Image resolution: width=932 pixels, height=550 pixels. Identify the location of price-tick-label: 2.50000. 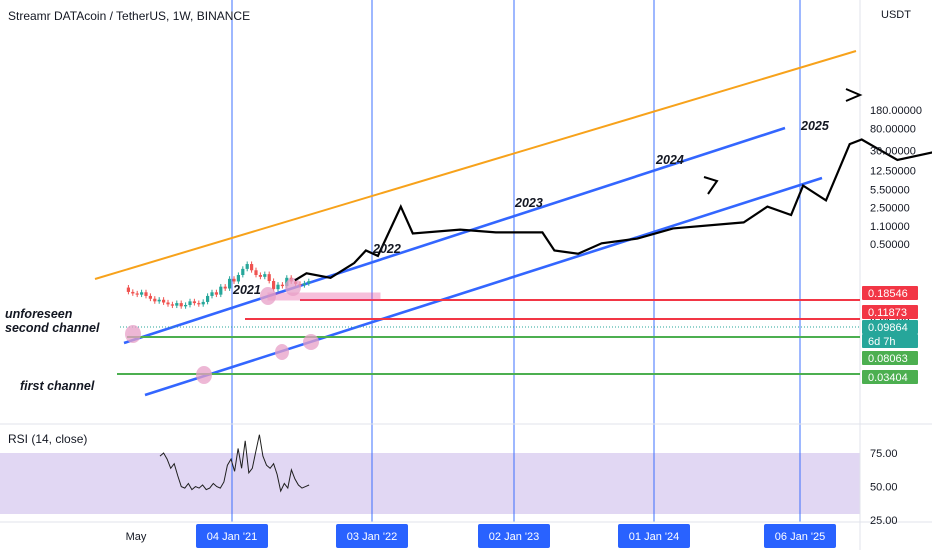
(890, 208).